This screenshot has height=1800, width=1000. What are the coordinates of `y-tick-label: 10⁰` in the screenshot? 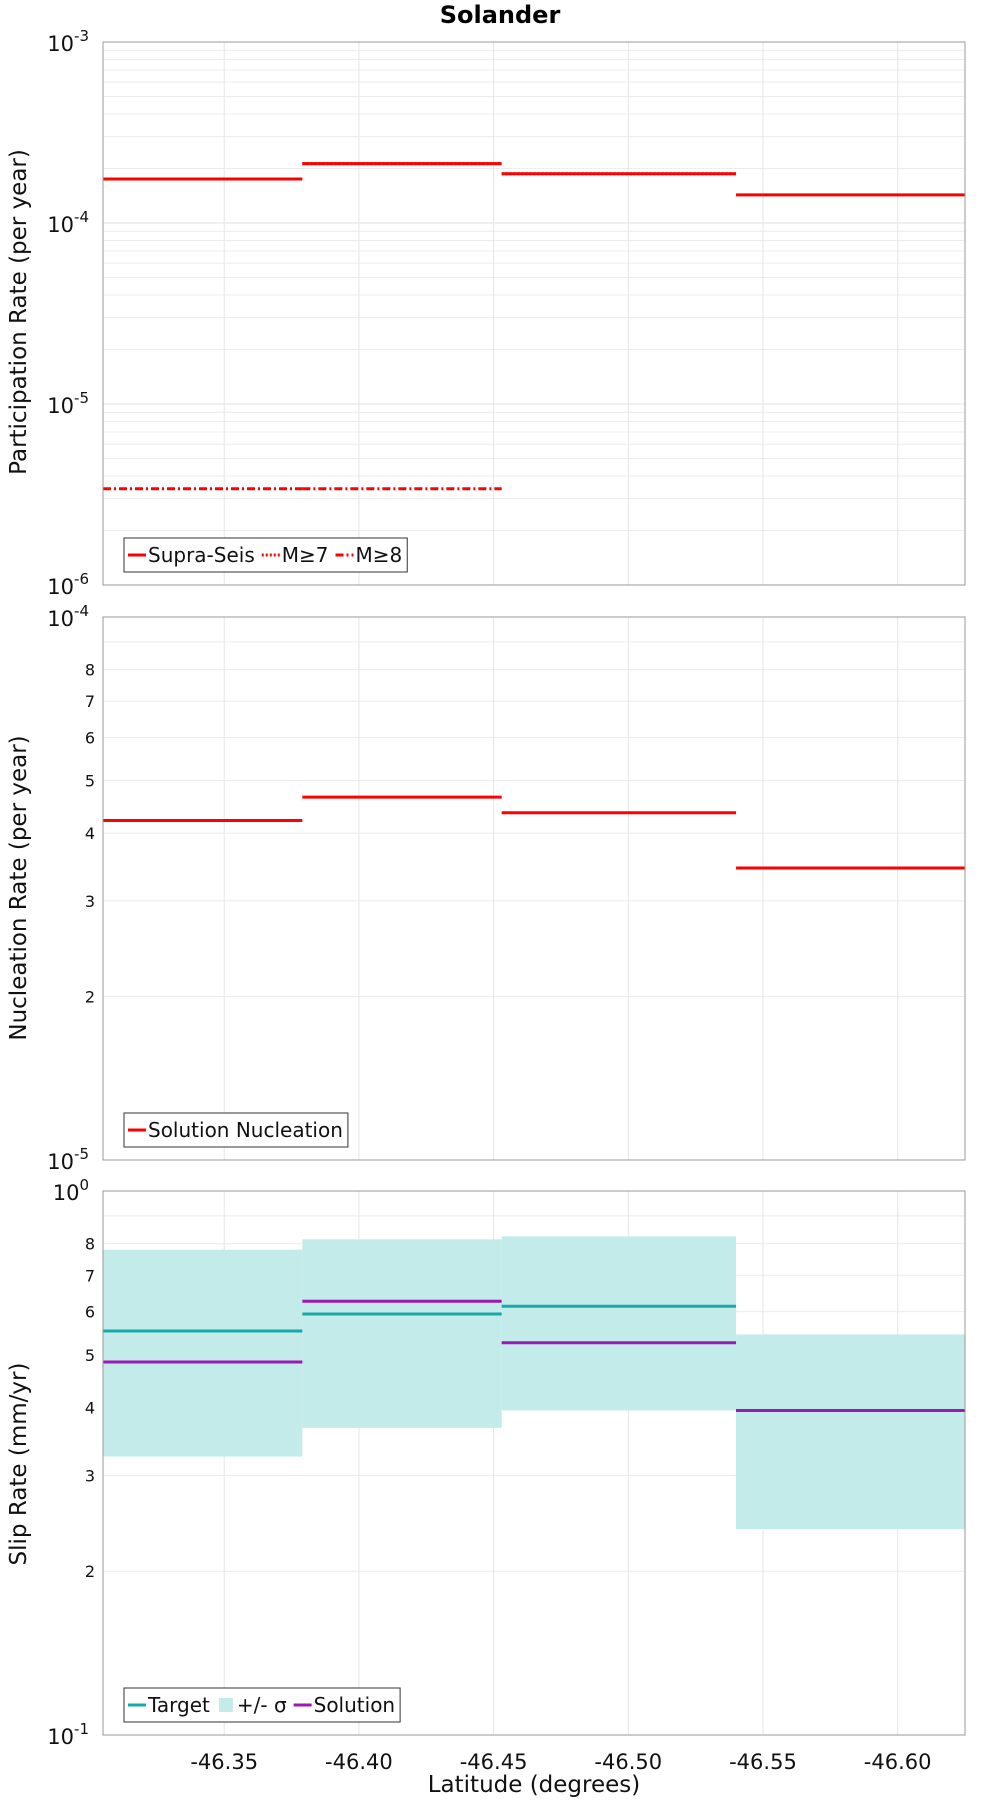 It's located at (71, 1190).